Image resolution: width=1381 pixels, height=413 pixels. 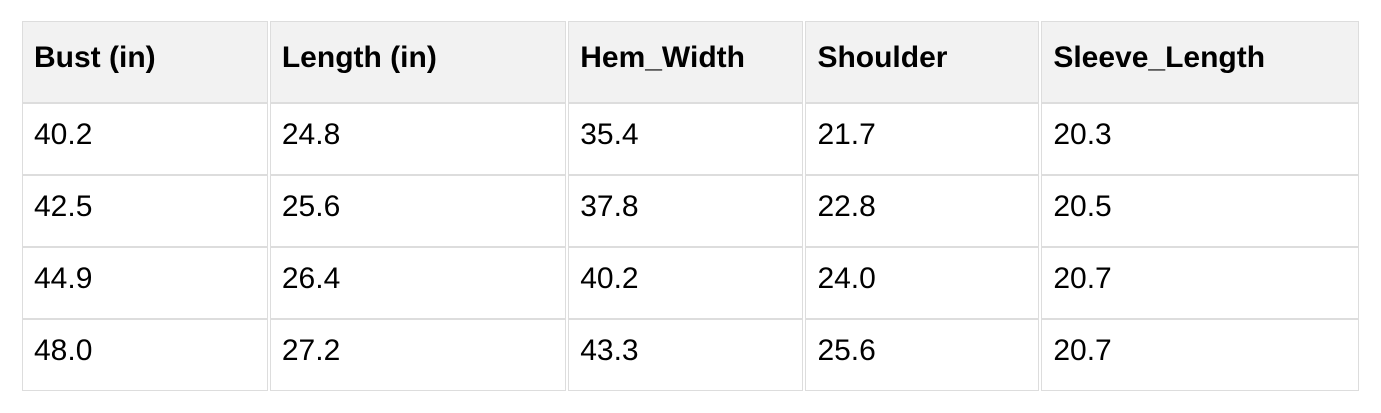 What do you see at coordinates (145, 355) in the screenshot?
I see `table-cell: 48.0` at bounding box center [145, 355].